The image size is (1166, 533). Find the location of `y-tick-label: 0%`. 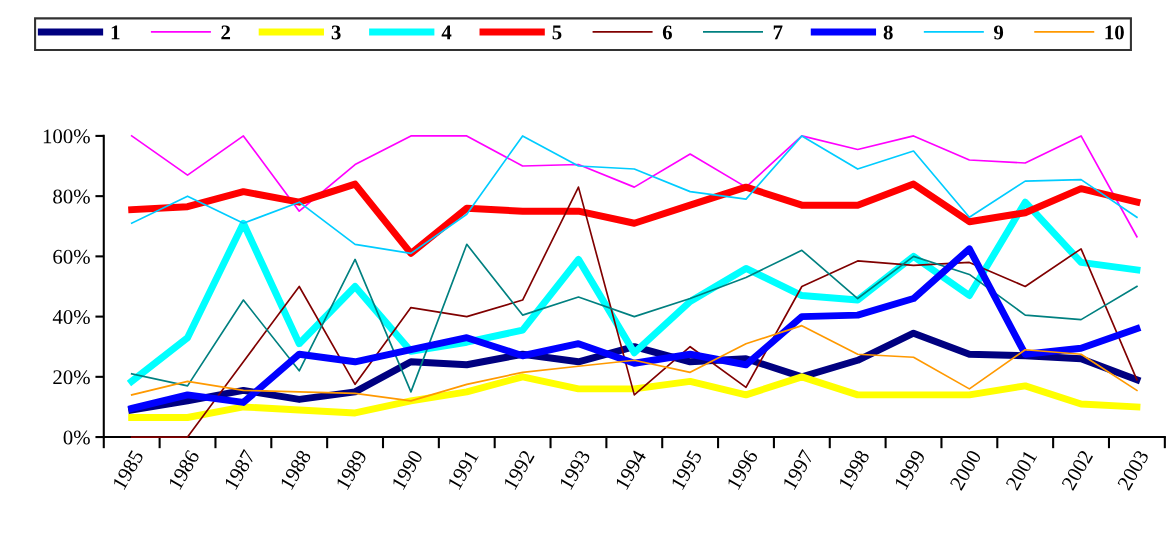

y-tick-label: 0% is located at coordinates (76, 437).